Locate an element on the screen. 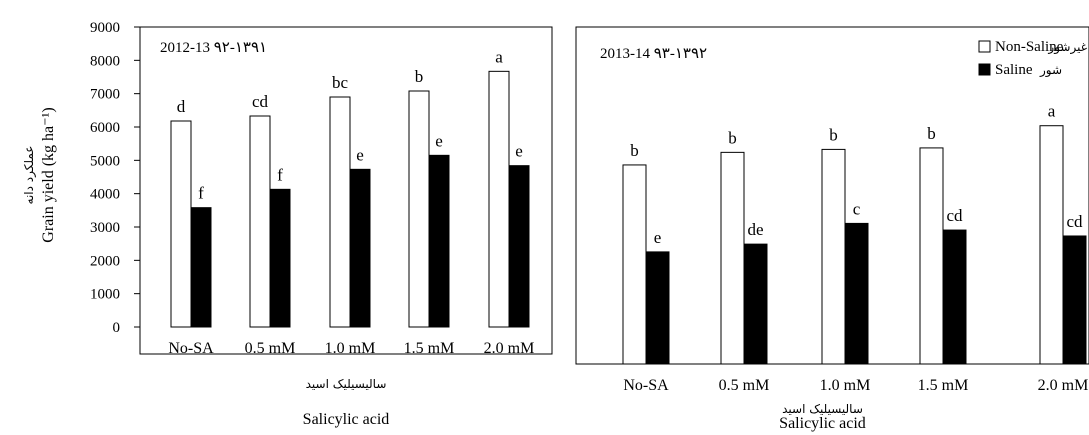  y-tick-label: 1000 is located at coordinates (105, 295).